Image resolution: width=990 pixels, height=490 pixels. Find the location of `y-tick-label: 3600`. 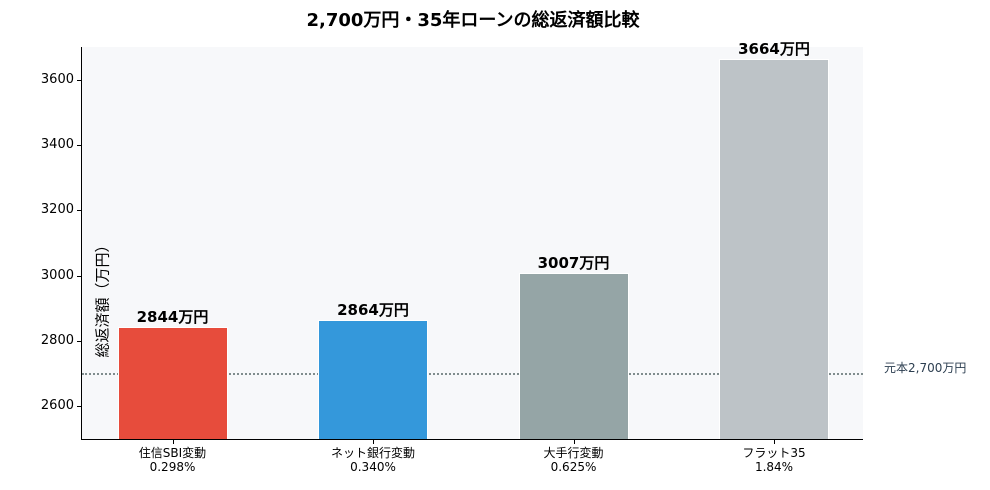

y-tick-label: 3600 is located at coordinates (57, 79).